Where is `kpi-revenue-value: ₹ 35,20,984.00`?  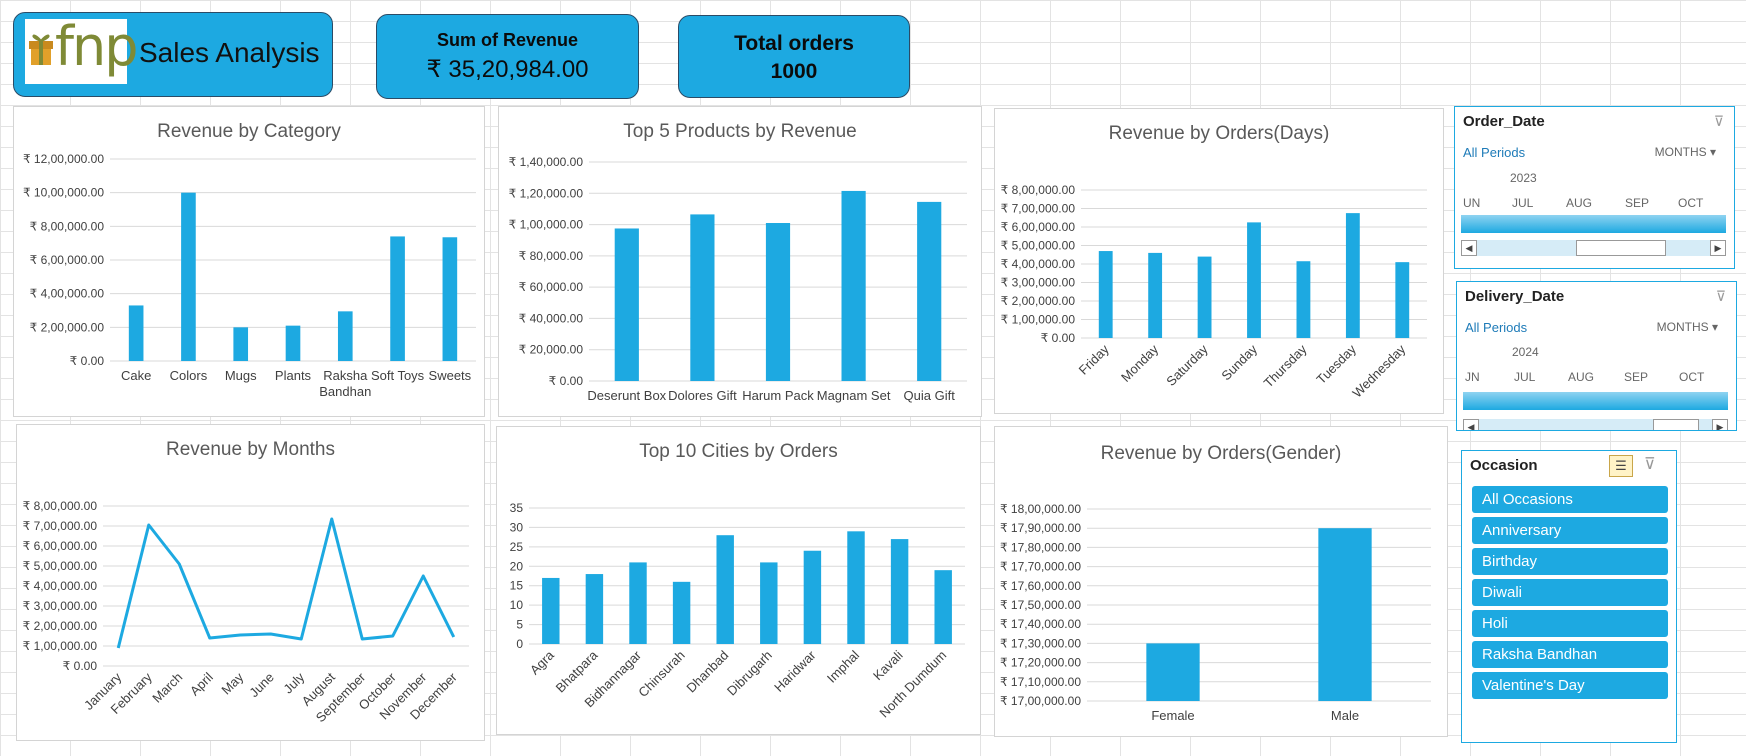
kpi-revenue-value: ₹ 35,20,984.00 is located at coordinates (507, 69).